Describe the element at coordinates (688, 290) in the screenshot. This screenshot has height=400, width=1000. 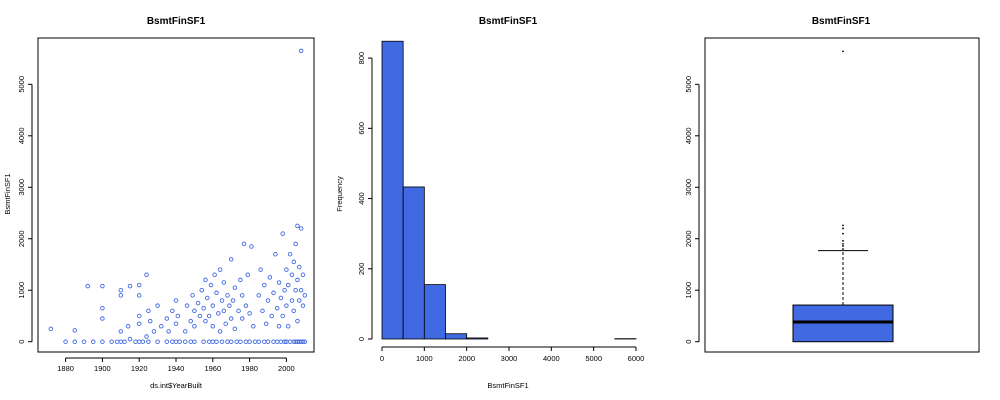
I see `boxplot-y-tick-label: 1000` at that location.